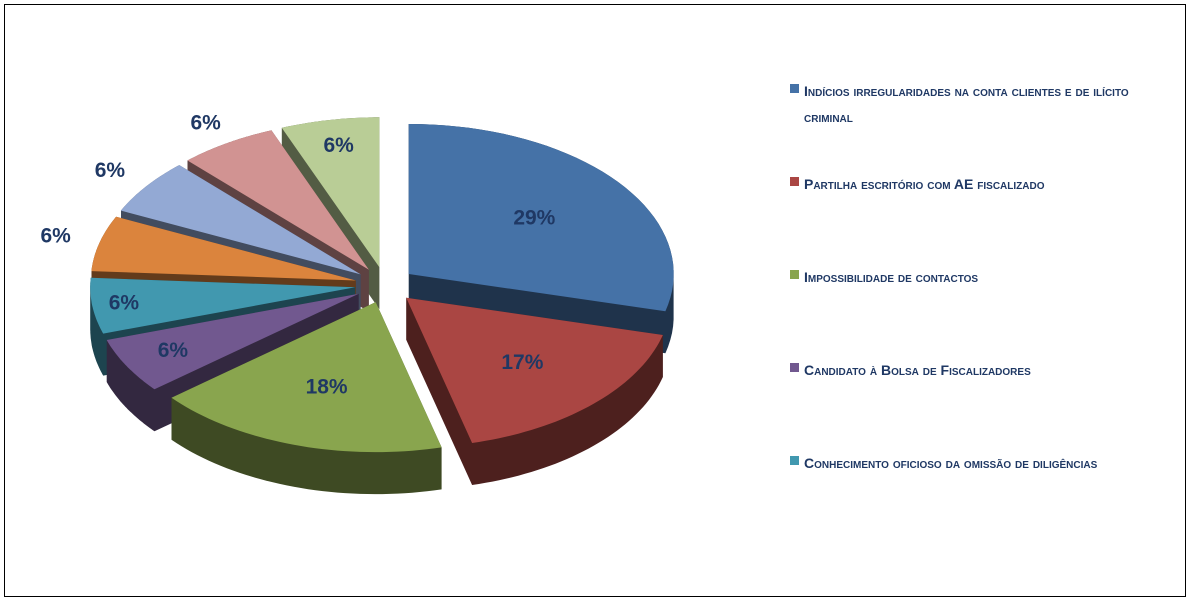 This screenshot has width=1190, height=599. What do you see at coordinates (891, 277) in the screenshot?
I see `legend-label: Impossibilidade de contactos` at bounding box center [891, 277].